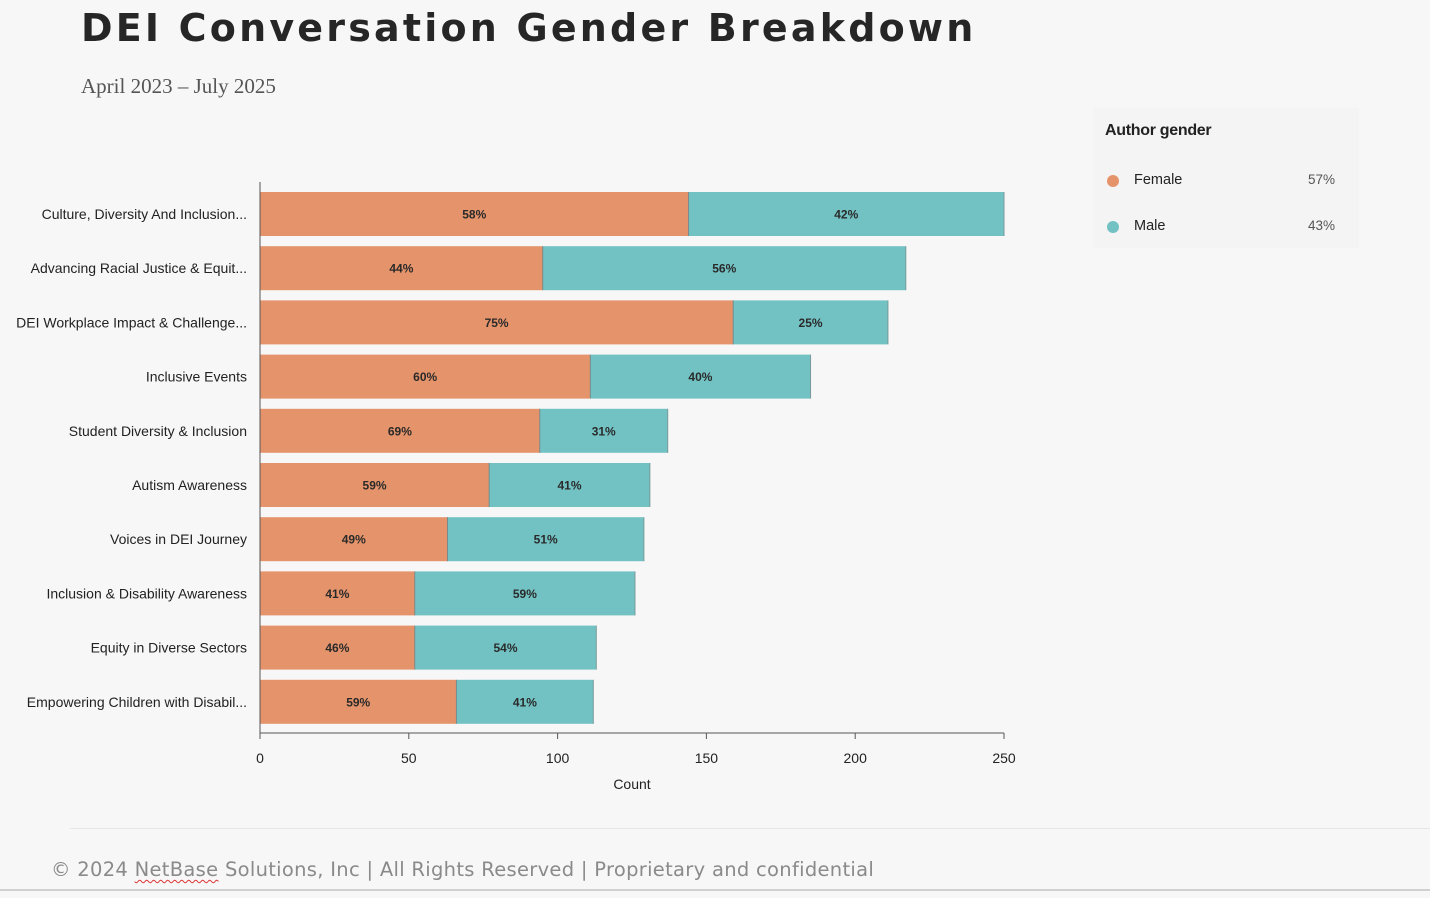  I want to click on page-title: DEI Conversation Gender Breakdown, so click(529, 28).